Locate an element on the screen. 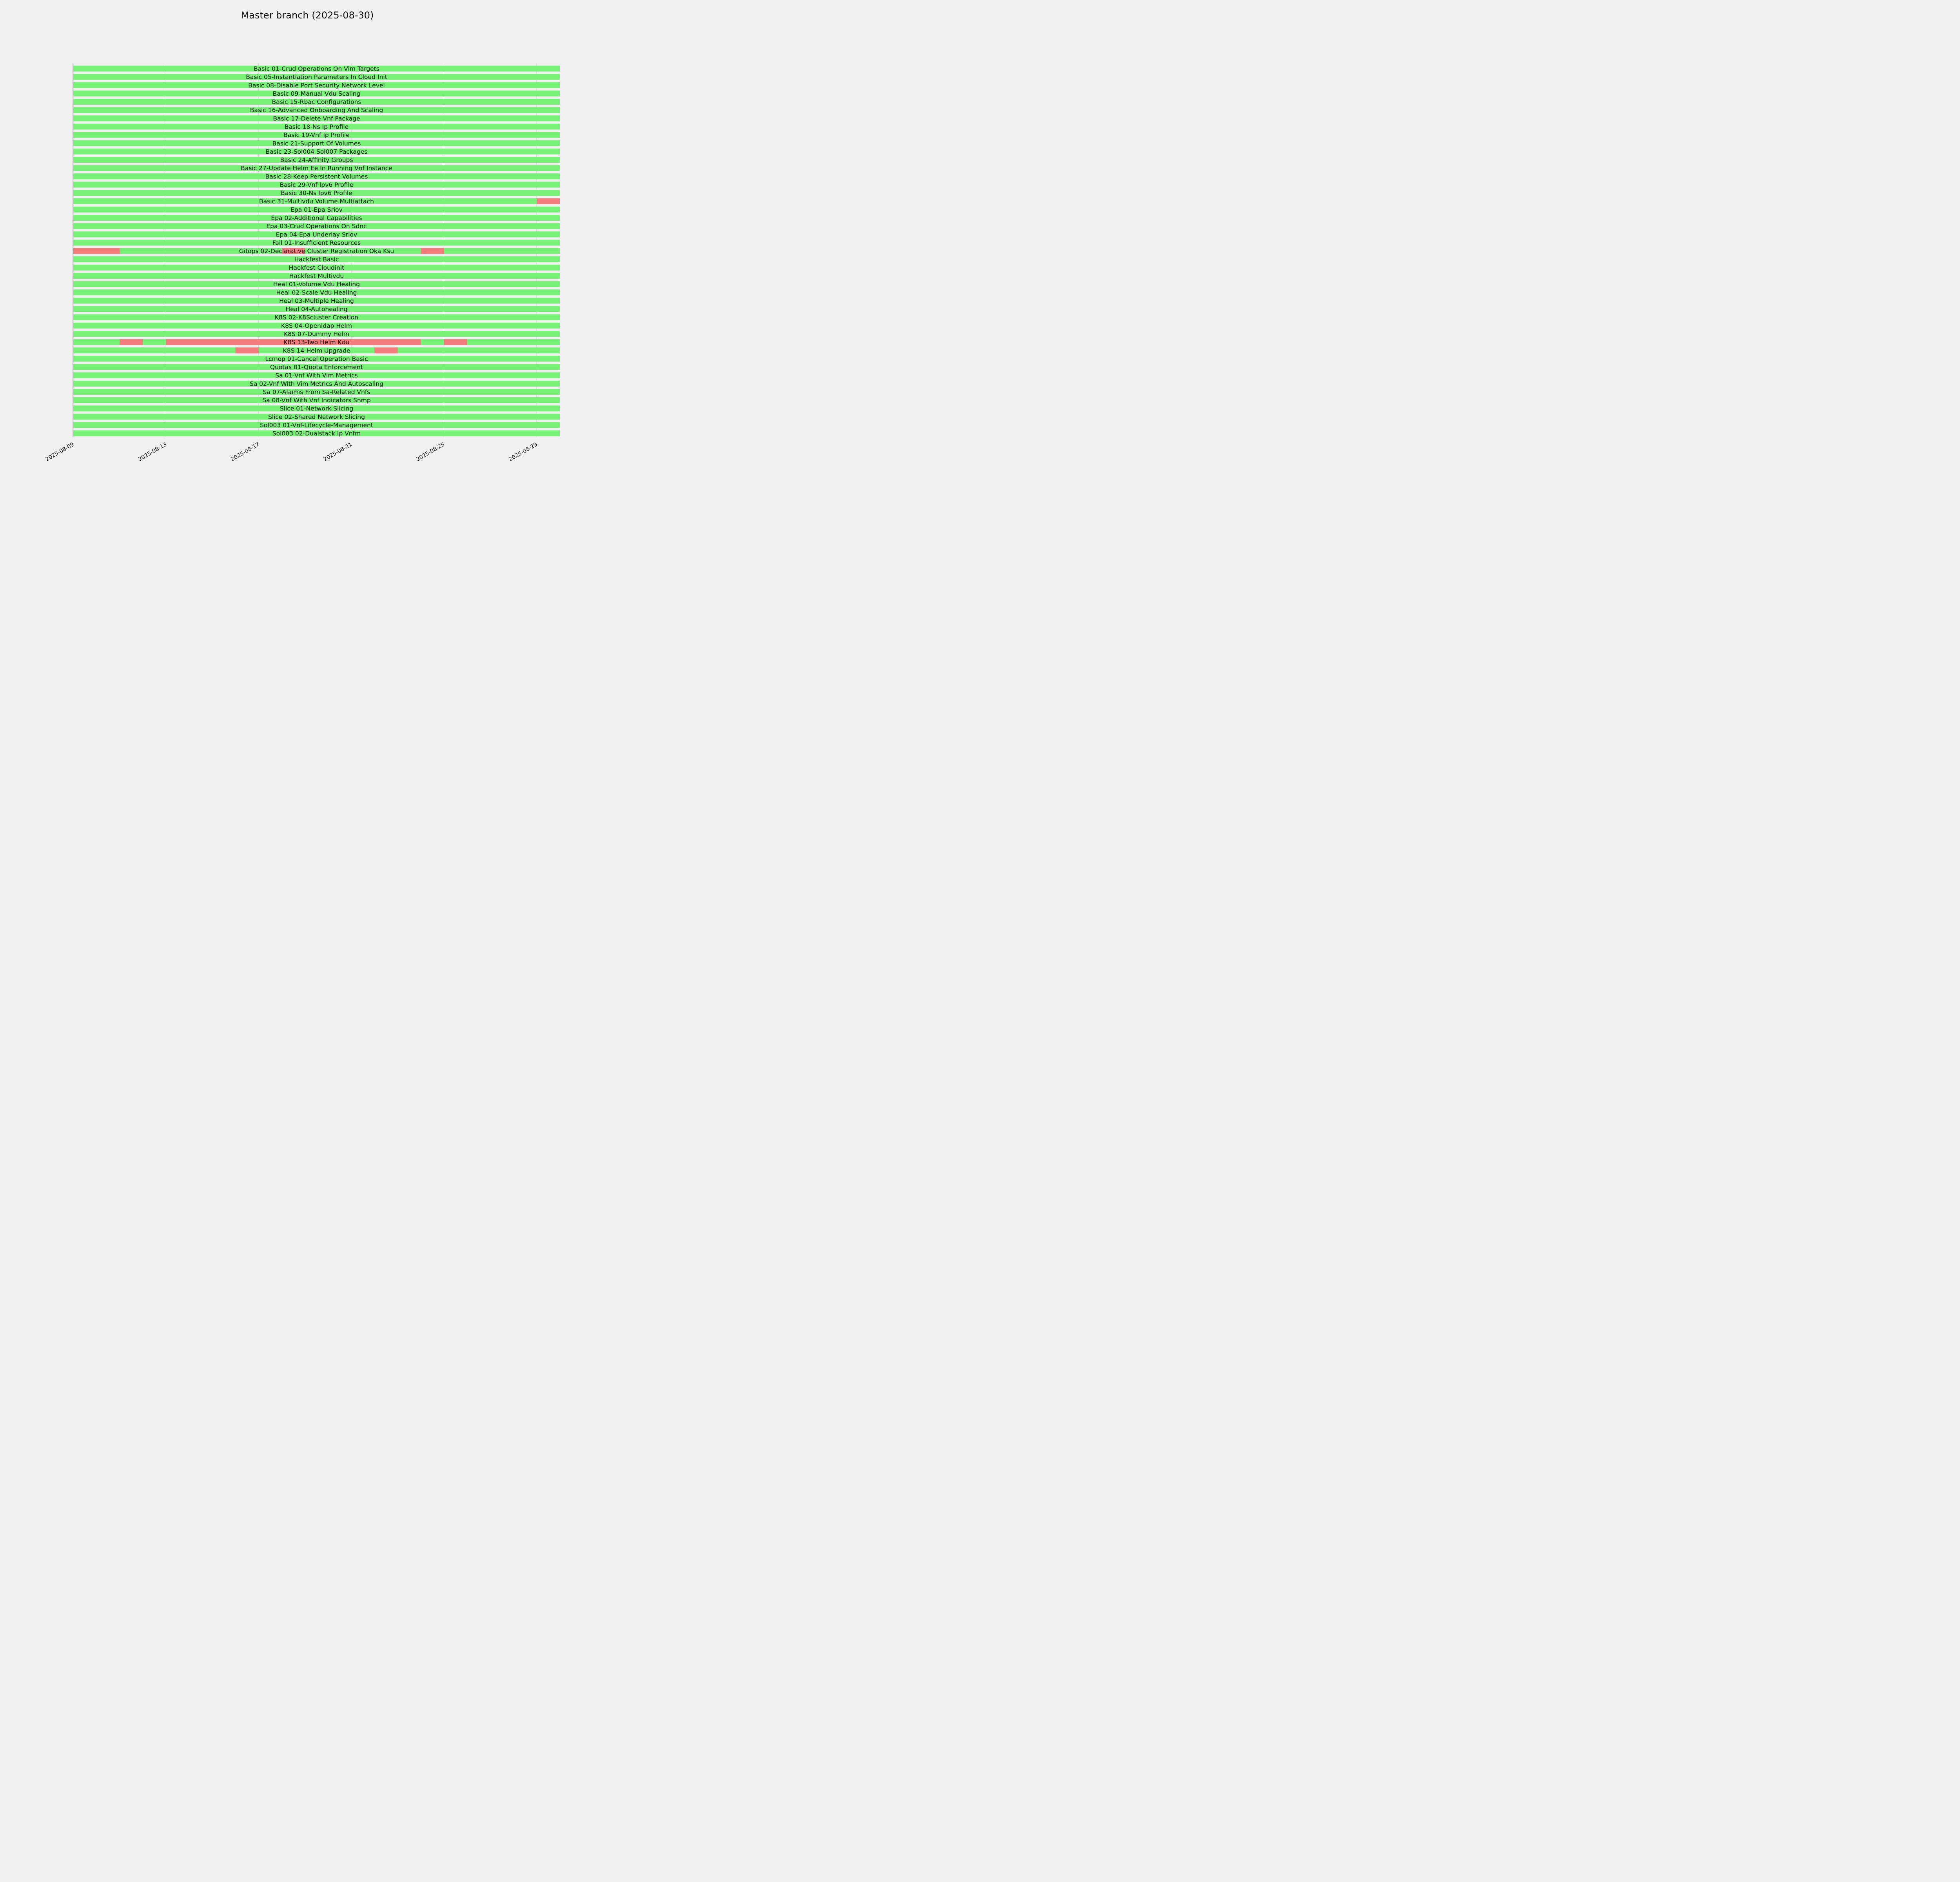 This screenshot has height=1882, width=1960. row-label: Sol003 01-Vnf-Lifecycle-Management is located at coordinates (316, 425).